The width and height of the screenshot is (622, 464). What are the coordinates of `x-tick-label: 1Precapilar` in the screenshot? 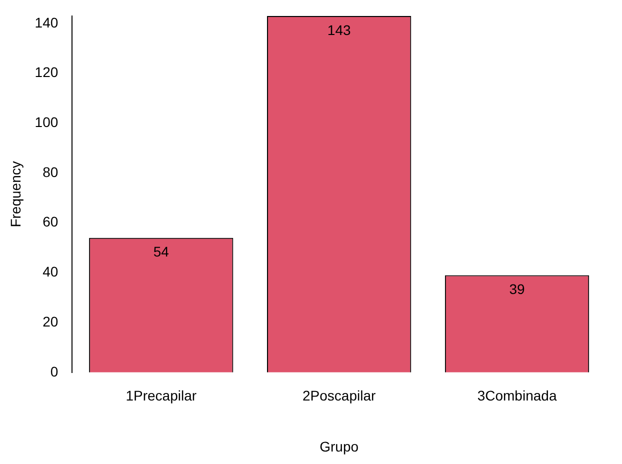 It's located at (161, 396).